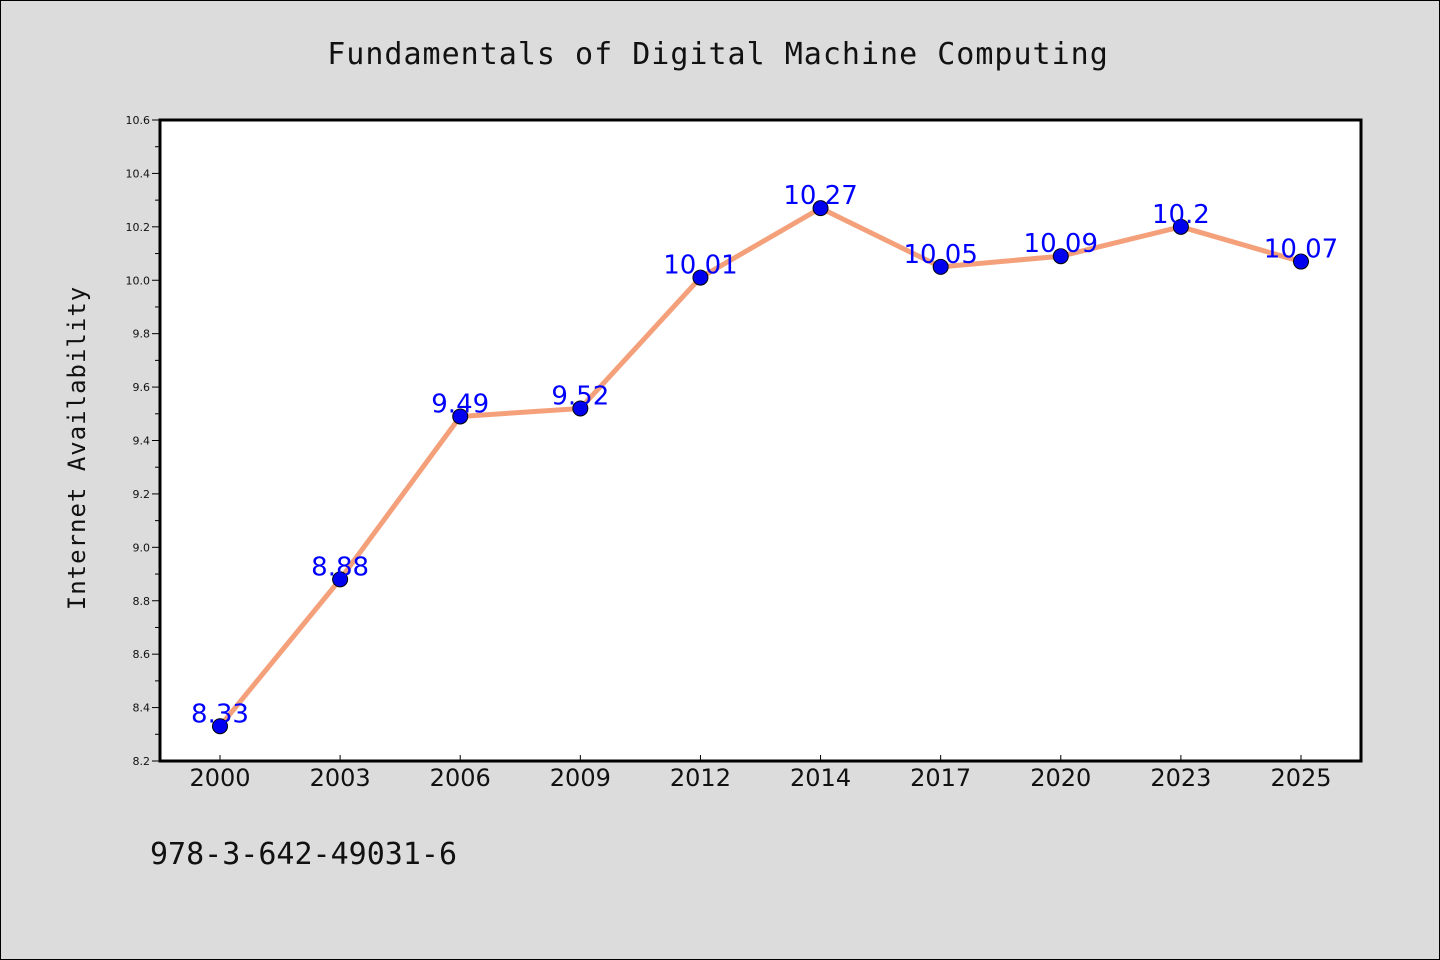 The height and width of the screenshot is (960, 1440). What do you see at coordinates (142, 494) in the screenshot?
I see `y-tick-label: 9.2` at bounding box center [142, 494].